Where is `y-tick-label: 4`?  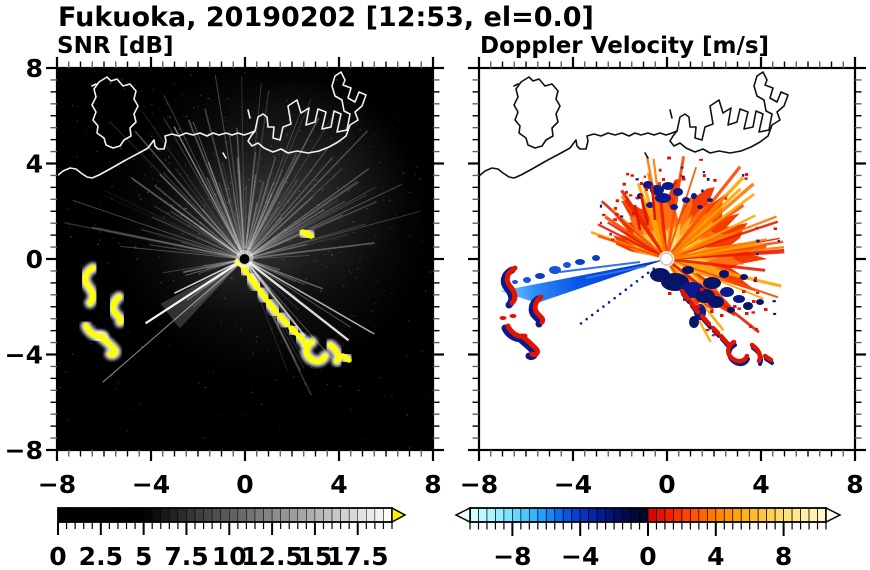 y-tick-label: 4 is located at coordinates (34, 164).